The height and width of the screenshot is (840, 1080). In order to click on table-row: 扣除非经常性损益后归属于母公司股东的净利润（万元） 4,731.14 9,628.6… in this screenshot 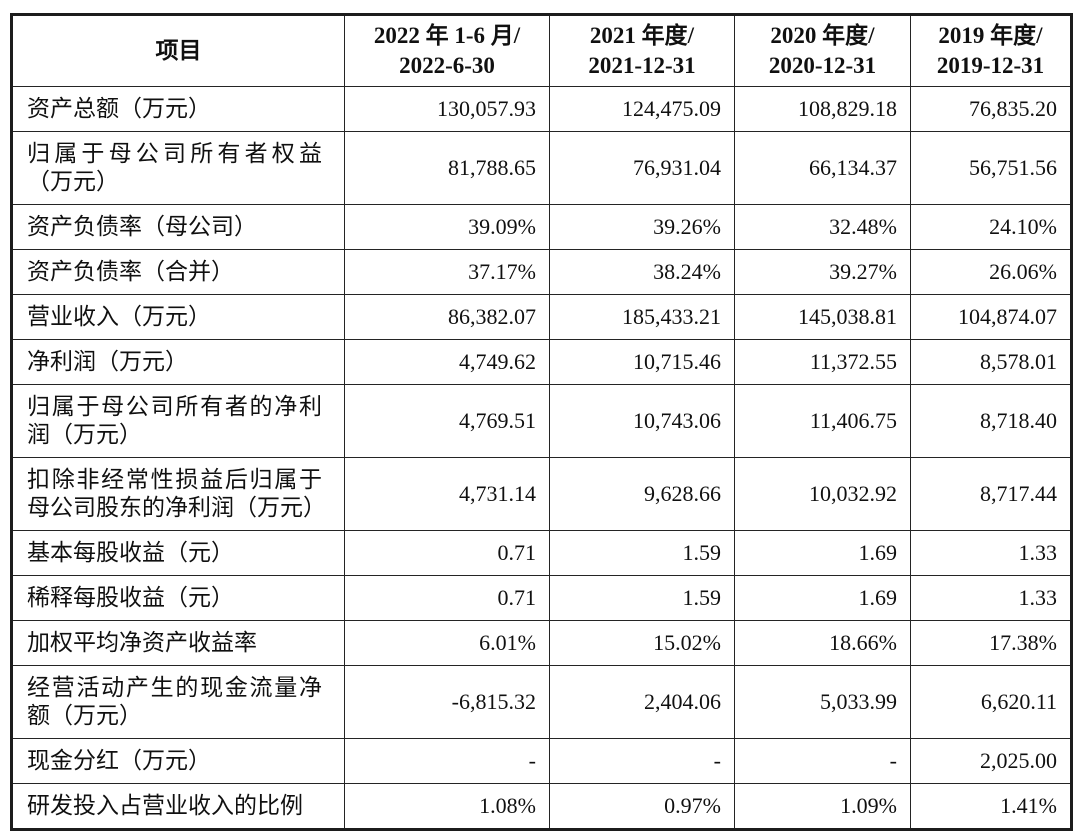, I will do `click(541, 494)`.